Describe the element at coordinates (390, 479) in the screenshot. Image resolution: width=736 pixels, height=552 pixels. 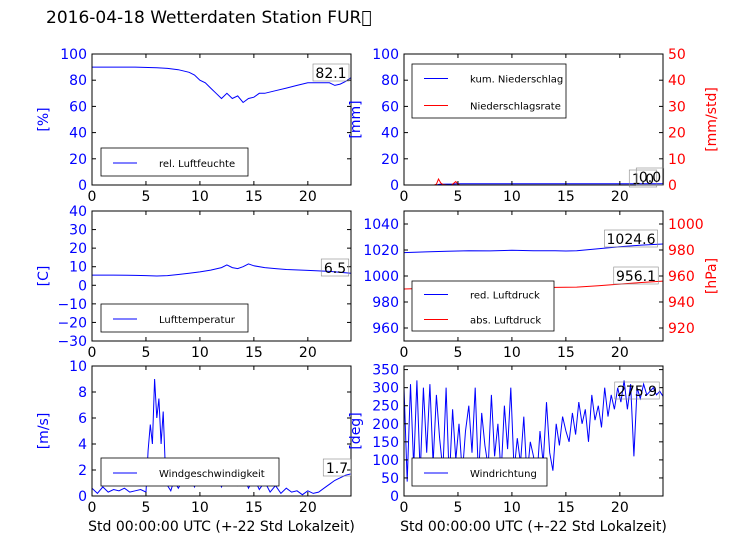
I see `y-tick-label: 50` at that location.